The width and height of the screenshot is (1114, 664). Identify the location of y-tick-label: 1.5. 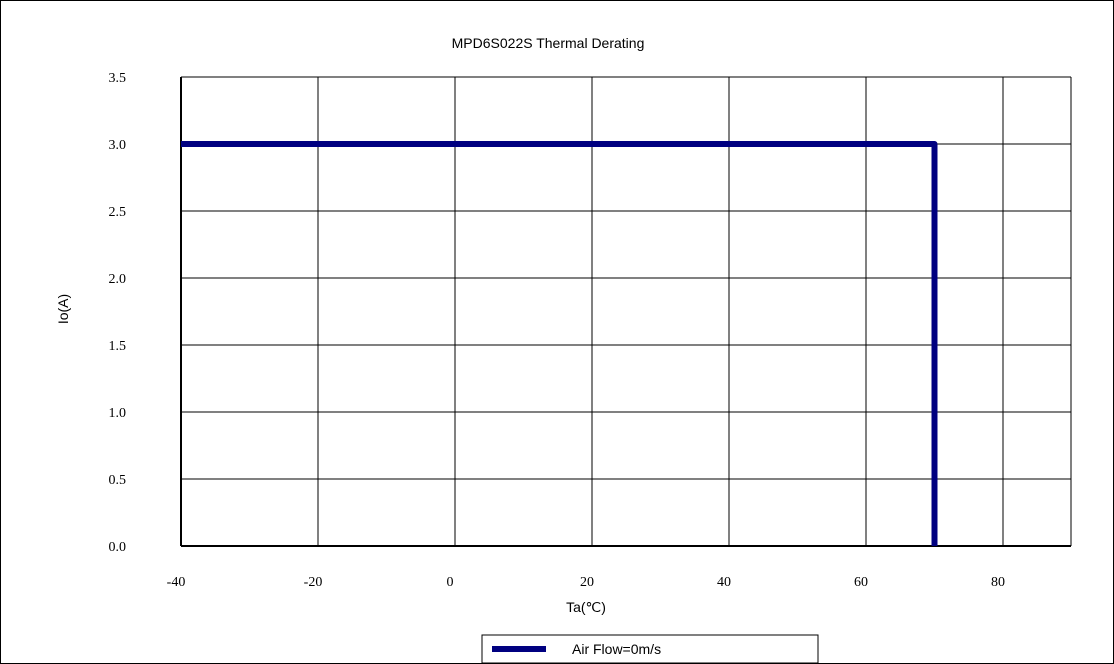
(118, 346).